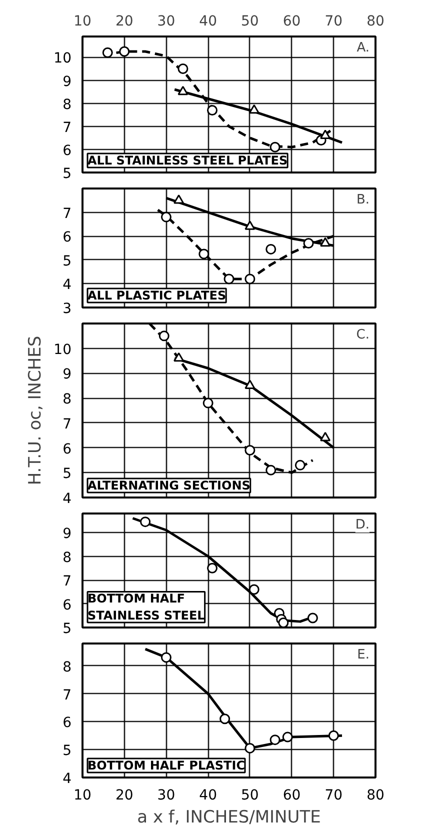  Describe the element at coordinates (208, 796) in the screenshot. I see `x-tick-label: 40` at that location.